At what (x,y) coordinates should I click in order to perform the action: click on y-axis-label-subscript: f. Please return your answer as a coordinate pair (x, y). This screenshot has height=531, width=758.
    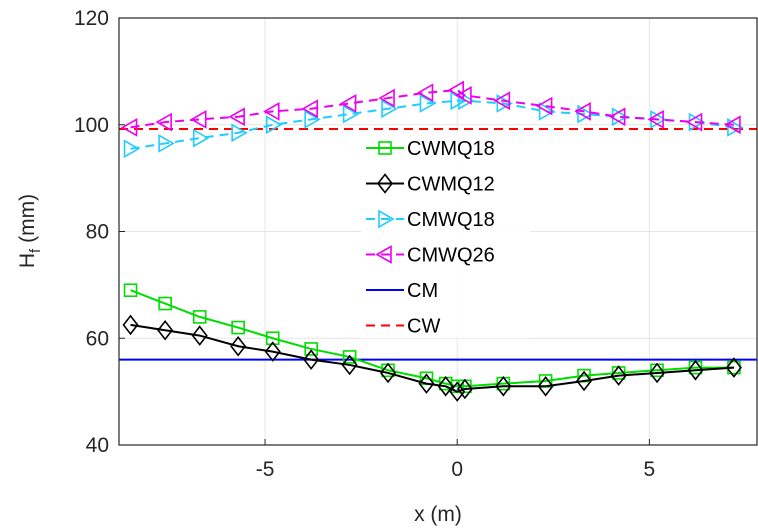
    Looking at the image, I should click on (35, 250).